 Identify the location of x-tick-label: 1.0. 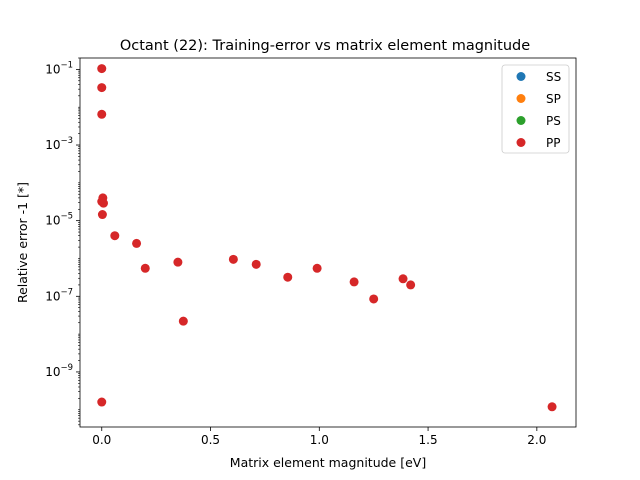
(319, 440).